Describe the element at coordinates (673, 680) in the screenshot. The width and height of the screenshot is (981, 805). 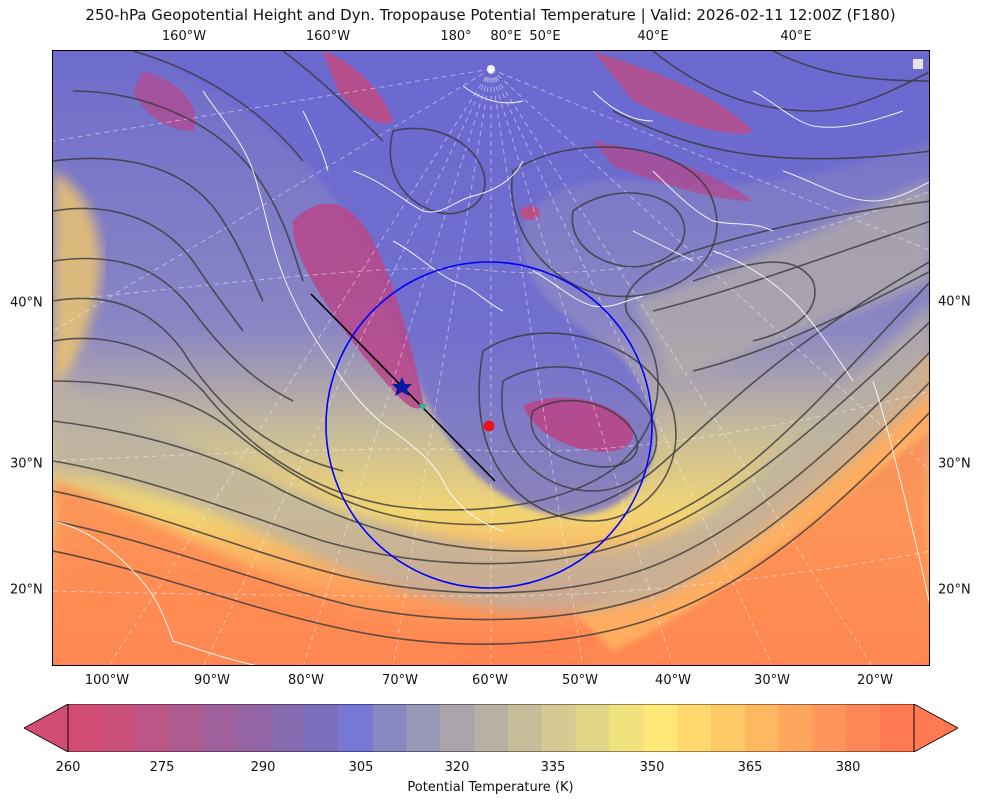
I see `bottom-longitude-label: 40°W` at that location.